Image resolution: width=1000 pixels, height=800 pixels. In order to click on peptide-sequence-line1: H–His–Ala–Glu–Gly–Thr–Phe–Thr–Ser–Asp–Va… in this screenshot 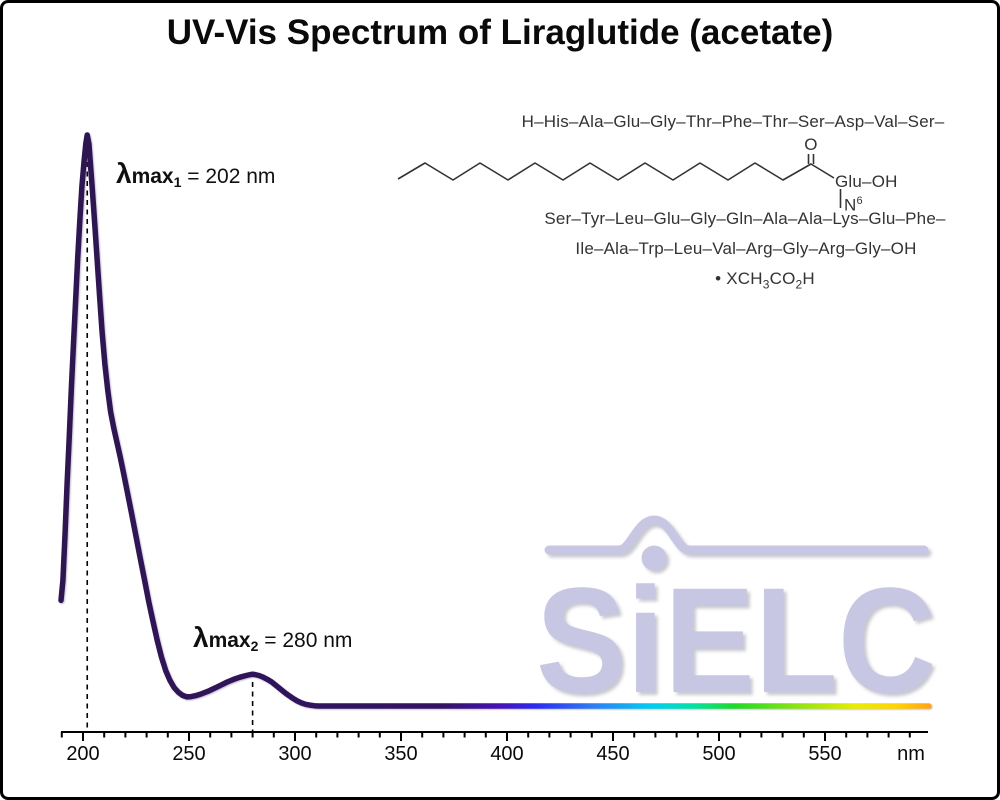, I will do `click(733, 121)`.